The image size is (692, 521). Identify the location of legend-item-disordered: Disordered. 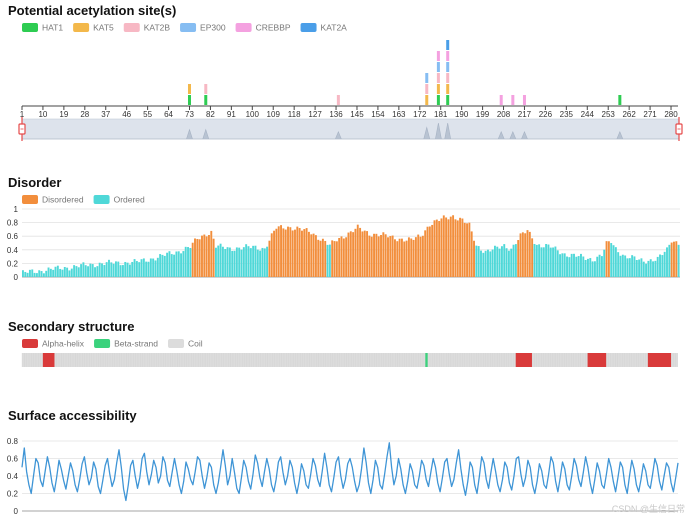
(53, 200).